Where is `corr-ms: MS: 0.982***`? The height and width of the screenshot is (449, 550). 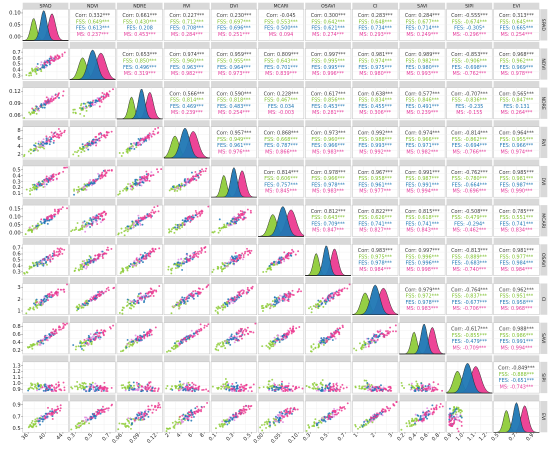 corr-ms: MS: 0.982*** is located at coordinates (187, 74).